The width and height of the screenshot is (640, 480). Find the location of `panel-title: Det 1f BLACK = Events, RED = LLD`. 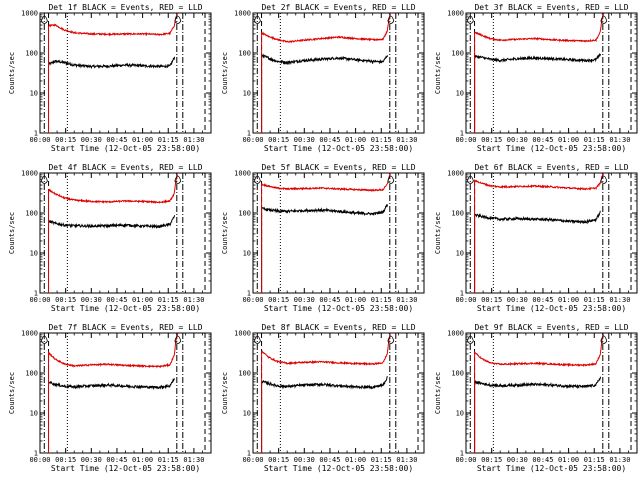

panel-title: Det 1f BLACK = Events, RED = LLD is located at coordinates (125, 7).